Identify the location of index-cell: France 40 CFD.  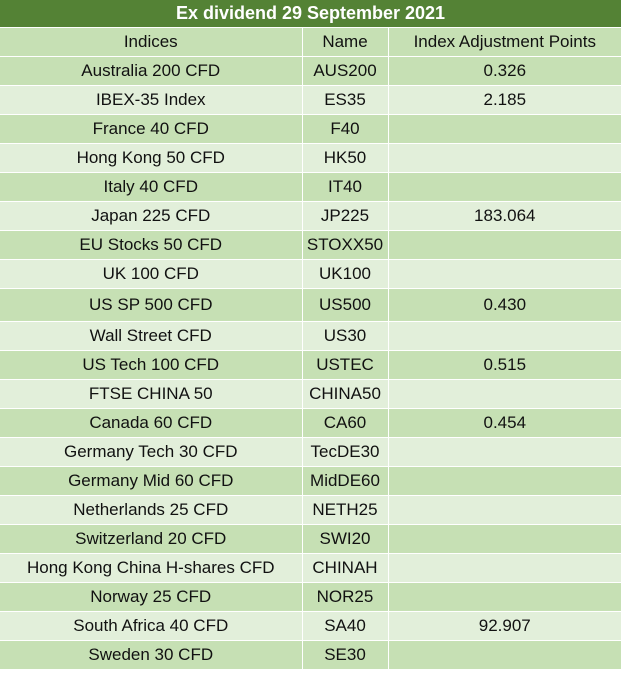
(151, 129).